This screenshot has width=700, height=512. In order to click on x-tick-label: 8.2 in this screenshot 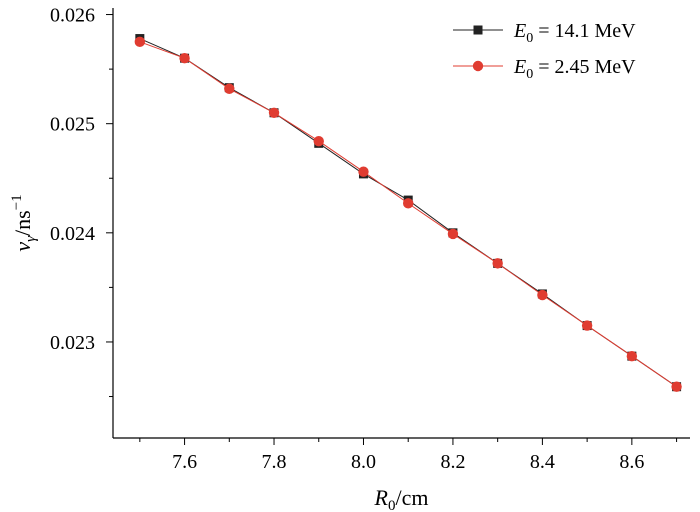, I will do `click(452, 462)`.